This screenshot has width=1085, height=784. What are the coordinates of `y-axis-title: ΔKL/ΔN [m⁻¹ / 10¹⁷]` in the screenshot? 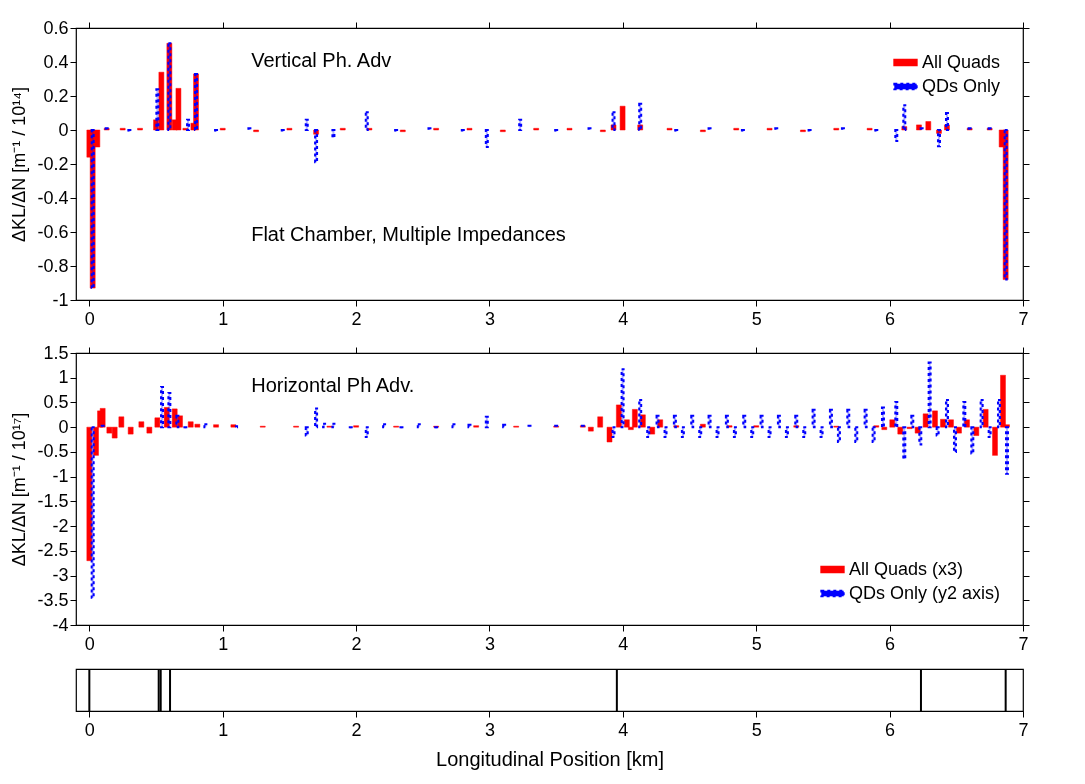 It's located at (19, 489).